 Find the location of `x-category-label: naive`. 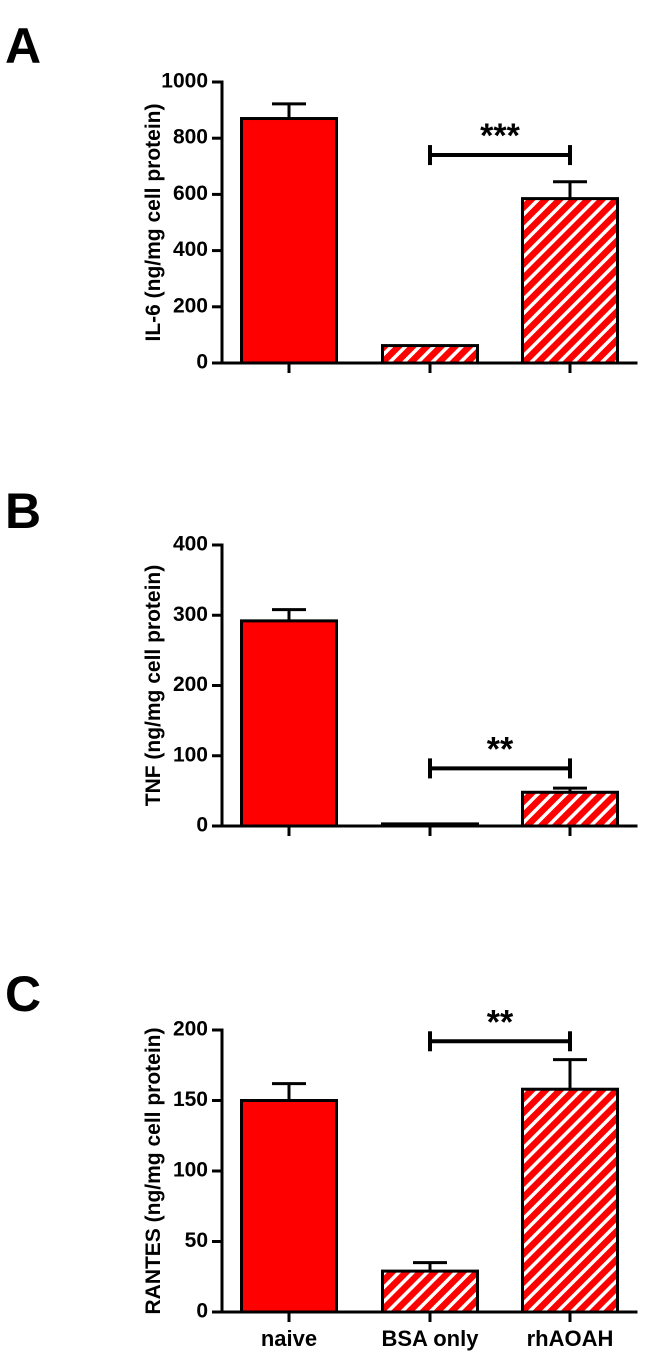

x-category-label: naive is located at coordinates (289, 1338).